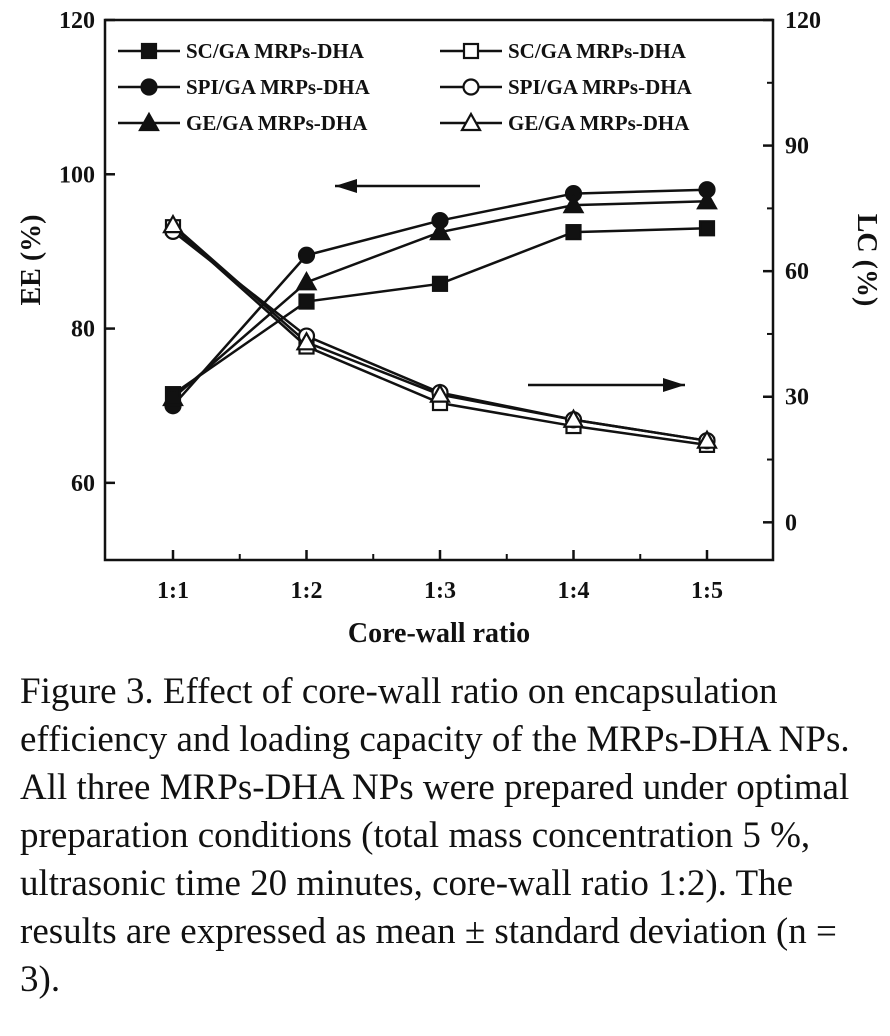 Image resolution: width=890 pixels, height=1036 pixels. What do you see at coordinates (346, 186) in the screenshot?
I see `arrow-left-ee-head` at bounding box center [346, 186].